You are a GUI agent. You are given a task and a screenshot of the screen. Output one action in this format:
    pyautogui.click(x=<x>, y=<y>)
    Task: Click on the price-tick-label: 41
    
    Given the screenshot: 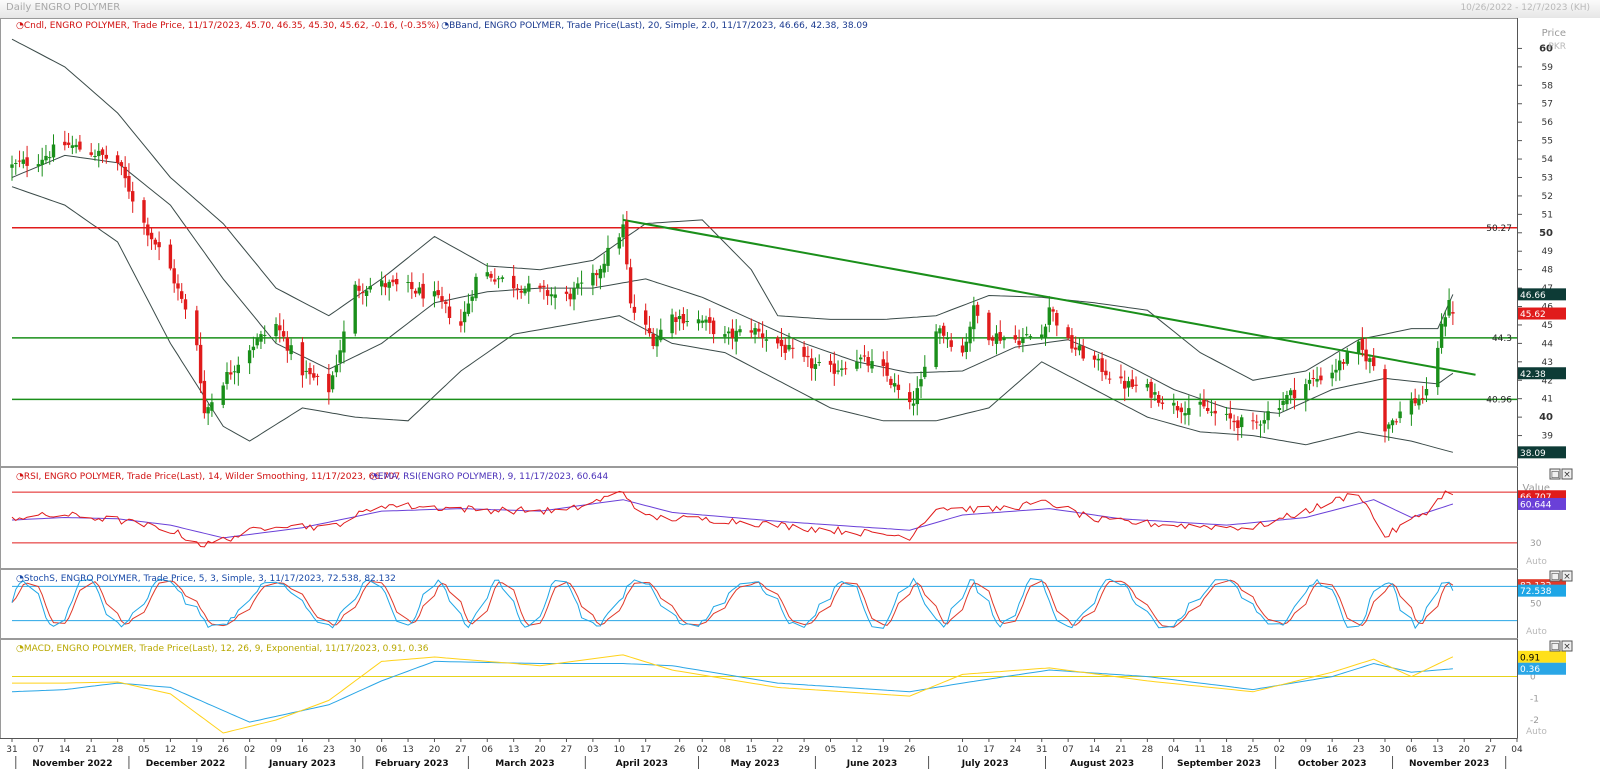 What is the action you would take?
    pyautogui.click(x=1547, y=400)
    